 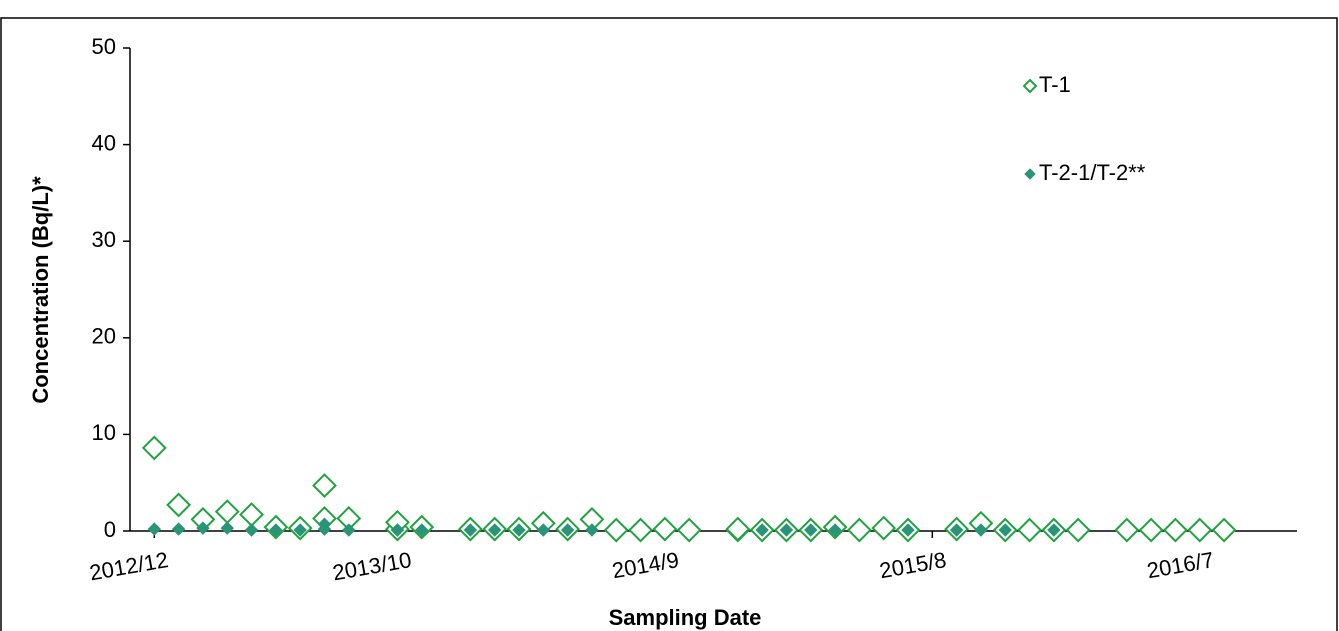 What do you see at coordinates (913, 565) in the screenshot?
I see `x-tick-label: 2015/8` at bounding box center [913, 565].